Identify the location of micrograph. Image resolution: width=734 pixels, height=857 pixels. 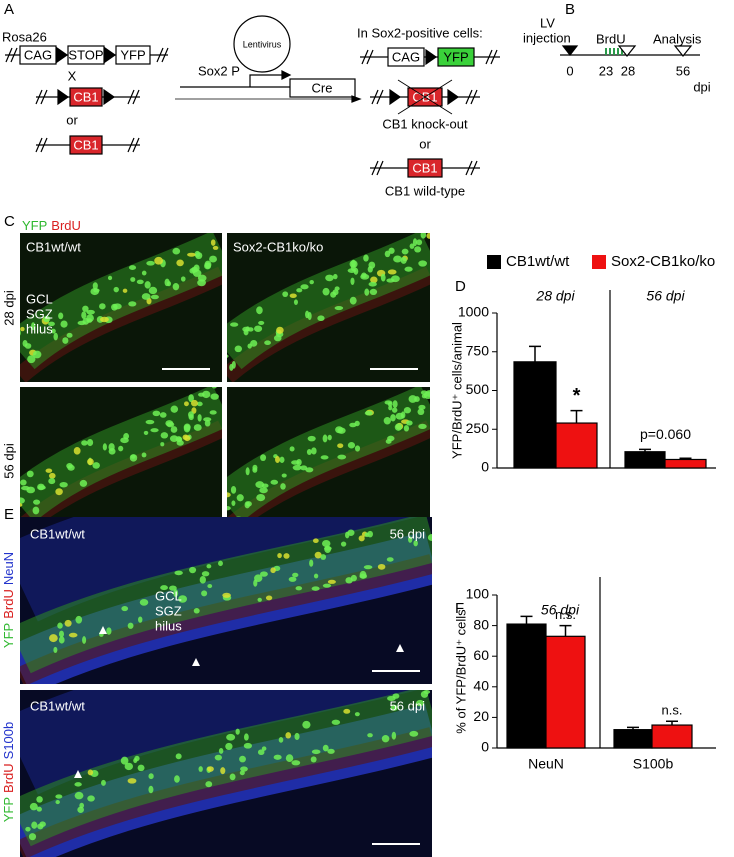
(328, 461).